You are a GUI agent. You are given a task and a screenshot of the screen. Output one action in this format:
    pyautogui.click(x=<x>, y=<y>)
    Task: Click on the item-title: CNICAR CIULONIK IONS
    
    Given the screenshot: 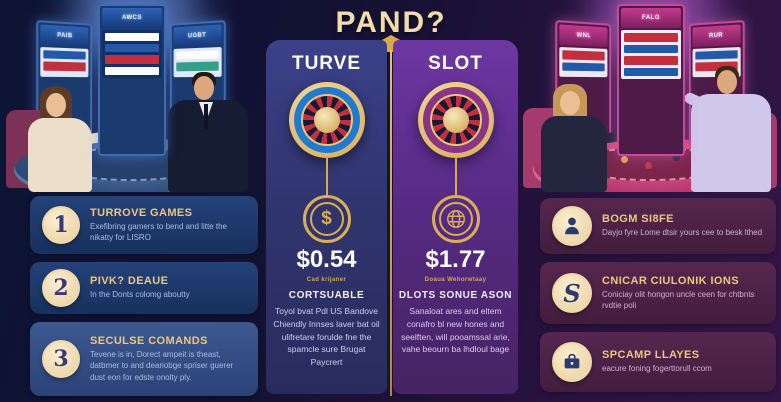 What is the action you would take?
    pyautogui.click(x=670, y=280)
    